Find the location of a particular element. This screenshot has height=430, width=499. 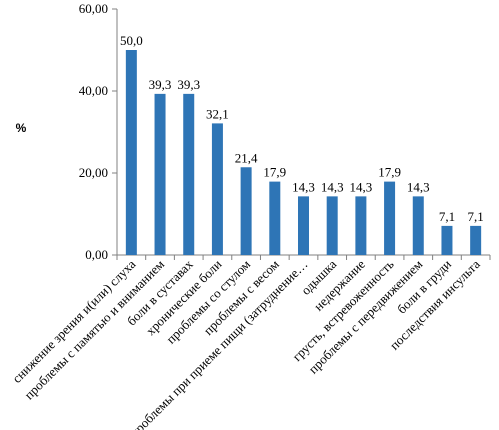

category-label: снижение зрения и(или) слуха is located at coordinates (73, 320).